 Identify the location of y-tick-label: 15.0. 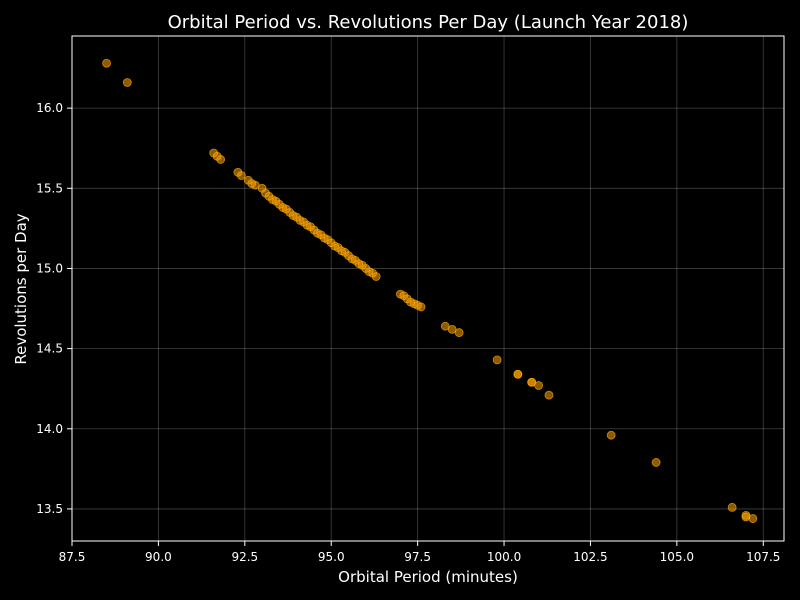
(49, 268).